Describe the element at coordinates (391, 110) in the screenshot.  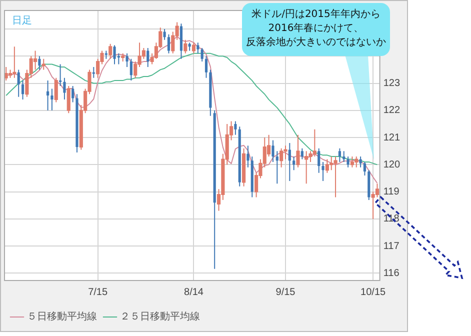
I see `y-tick-label: 122` at that location.